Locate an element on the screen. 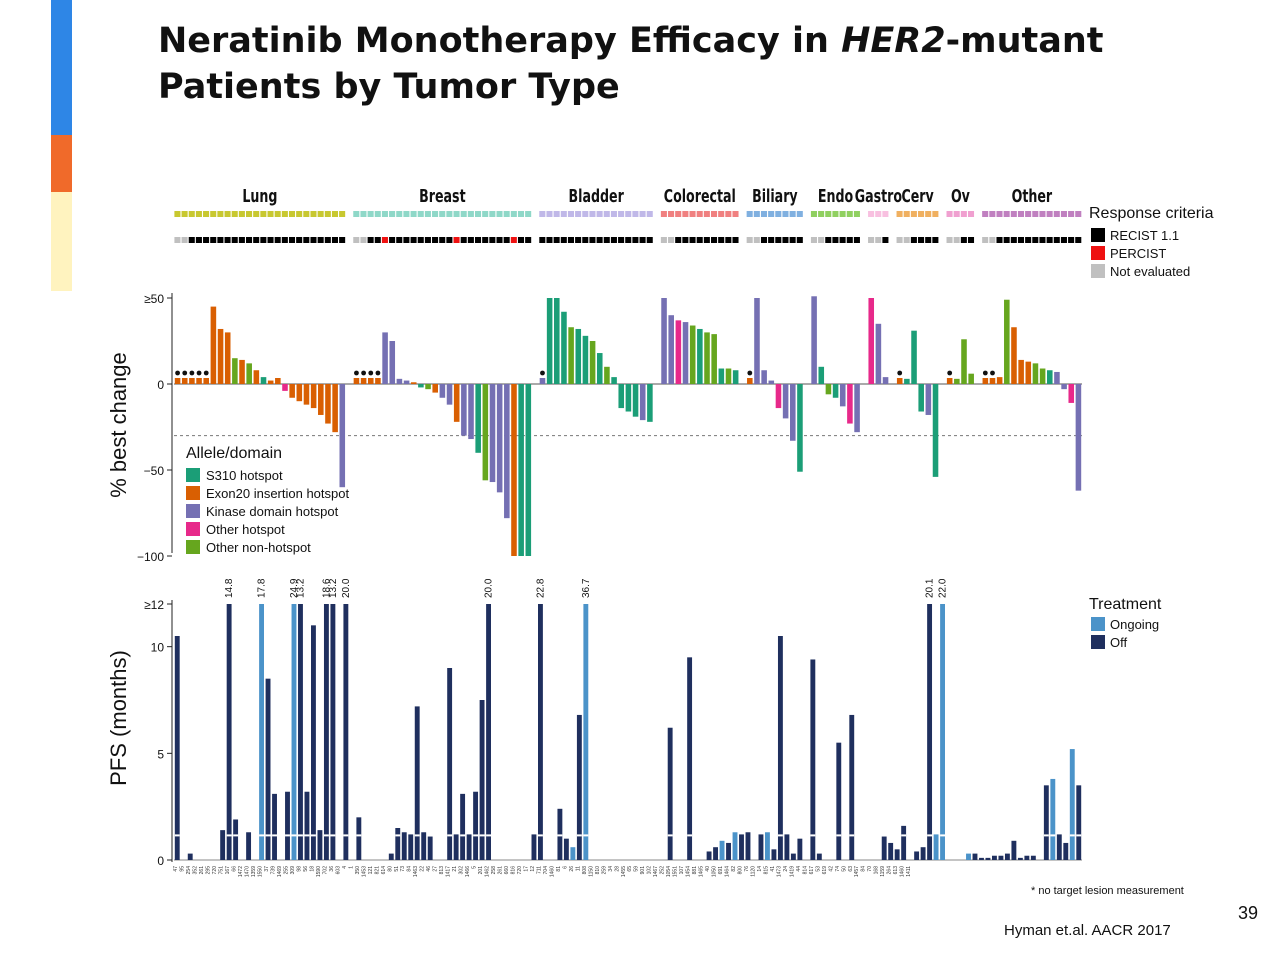 The width and height of the screenshot is (1280, 960). pfs-x-tick-label: 44 is located at coordinates (799, 869).